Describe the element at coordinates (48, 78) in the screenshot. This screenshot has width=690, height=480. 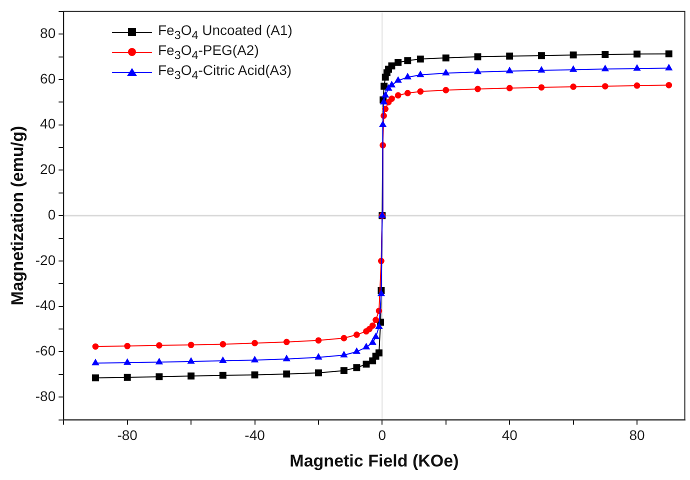
I see `y-tick-label: 60` at that location.